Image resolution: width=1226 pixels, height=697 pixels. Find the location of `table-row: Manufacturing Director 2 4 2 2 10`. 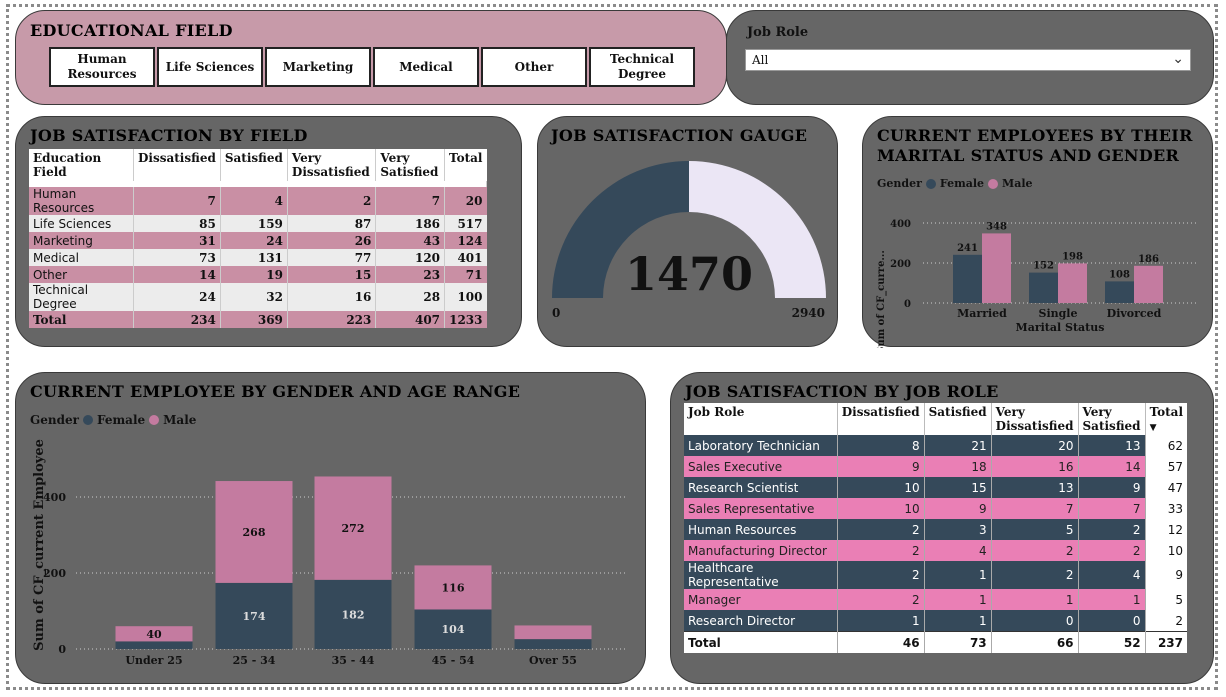

table-row: Manufacturing Director 2 4 2 2 10 is located at coordinates (935, 550).